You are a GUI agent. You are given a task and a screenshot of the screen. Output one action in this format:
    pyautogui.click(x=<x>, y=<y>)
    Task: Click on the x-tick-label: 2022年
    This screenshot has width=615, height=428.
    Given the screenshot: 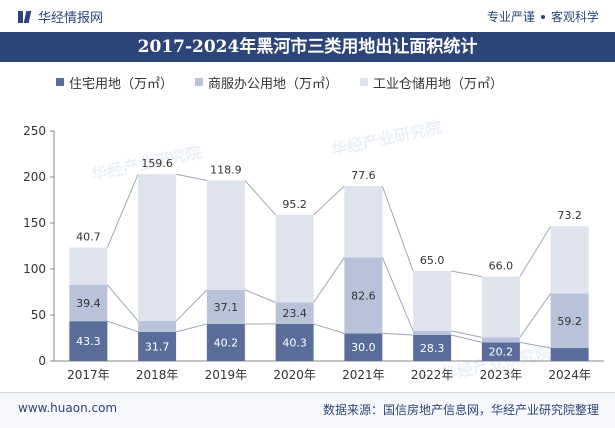 What is the action you would take?
    pyautogui.click(x=432, y=375)
    